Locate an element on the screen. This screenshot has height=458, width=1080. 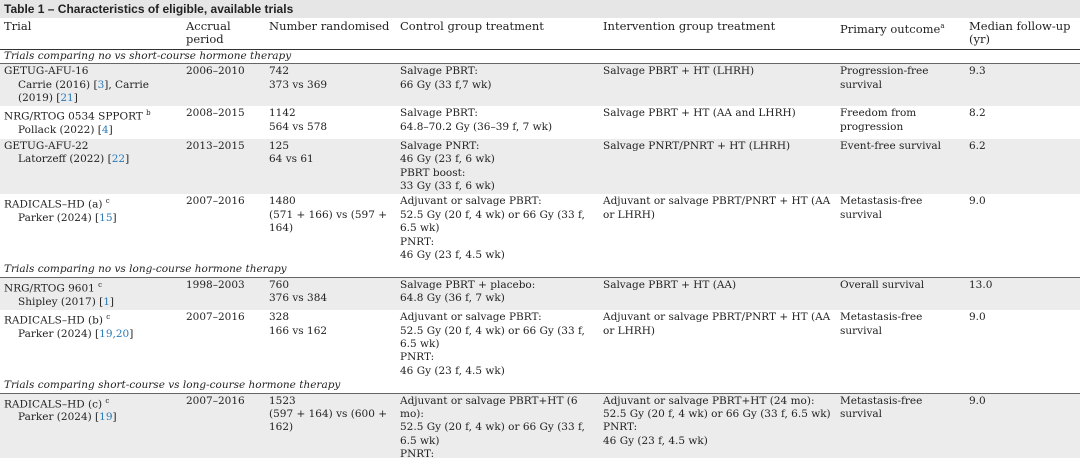
cell-line: 64 vs 61 is located at coordinates (291, 159).